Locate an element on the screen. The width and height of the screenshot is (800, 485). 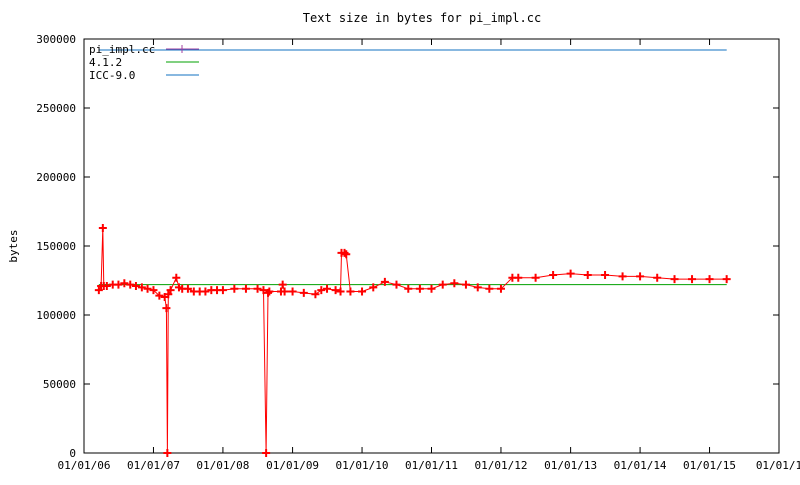
x-tick-label: 01/01/08 is located at coordinates (222, 465).